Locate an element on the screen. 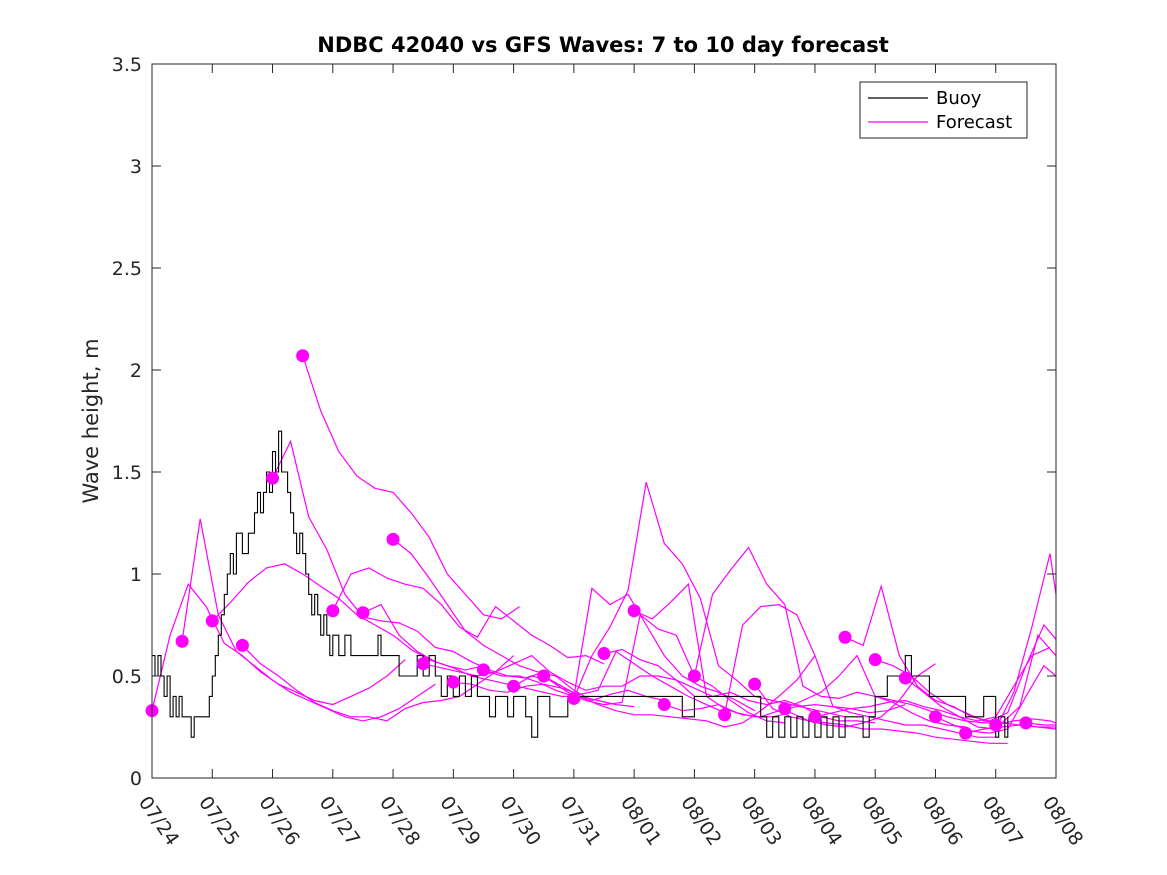 The height and width of the screenshot is (875, 1167). x-tick-label: 07/26 is located at coordinates (278, 820).